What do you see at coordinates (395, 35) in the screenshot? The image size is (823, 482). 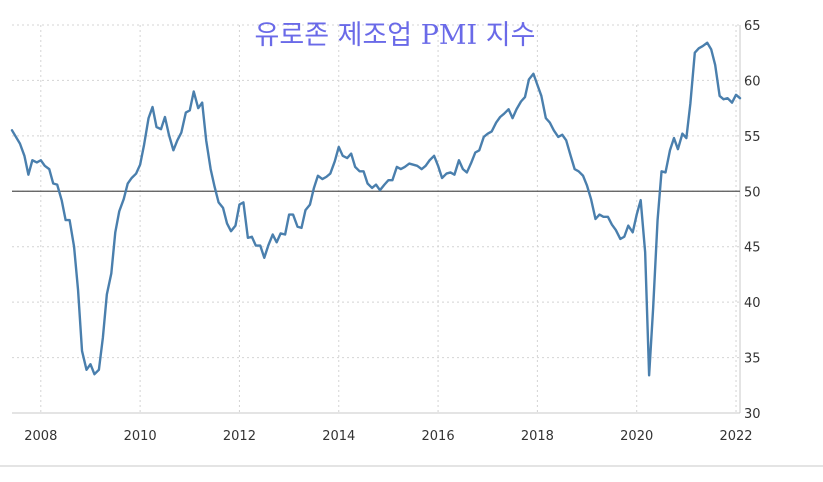 I see `chart-title: 유로존 제조업 PMI 지수` at bounding box center [395, 35].